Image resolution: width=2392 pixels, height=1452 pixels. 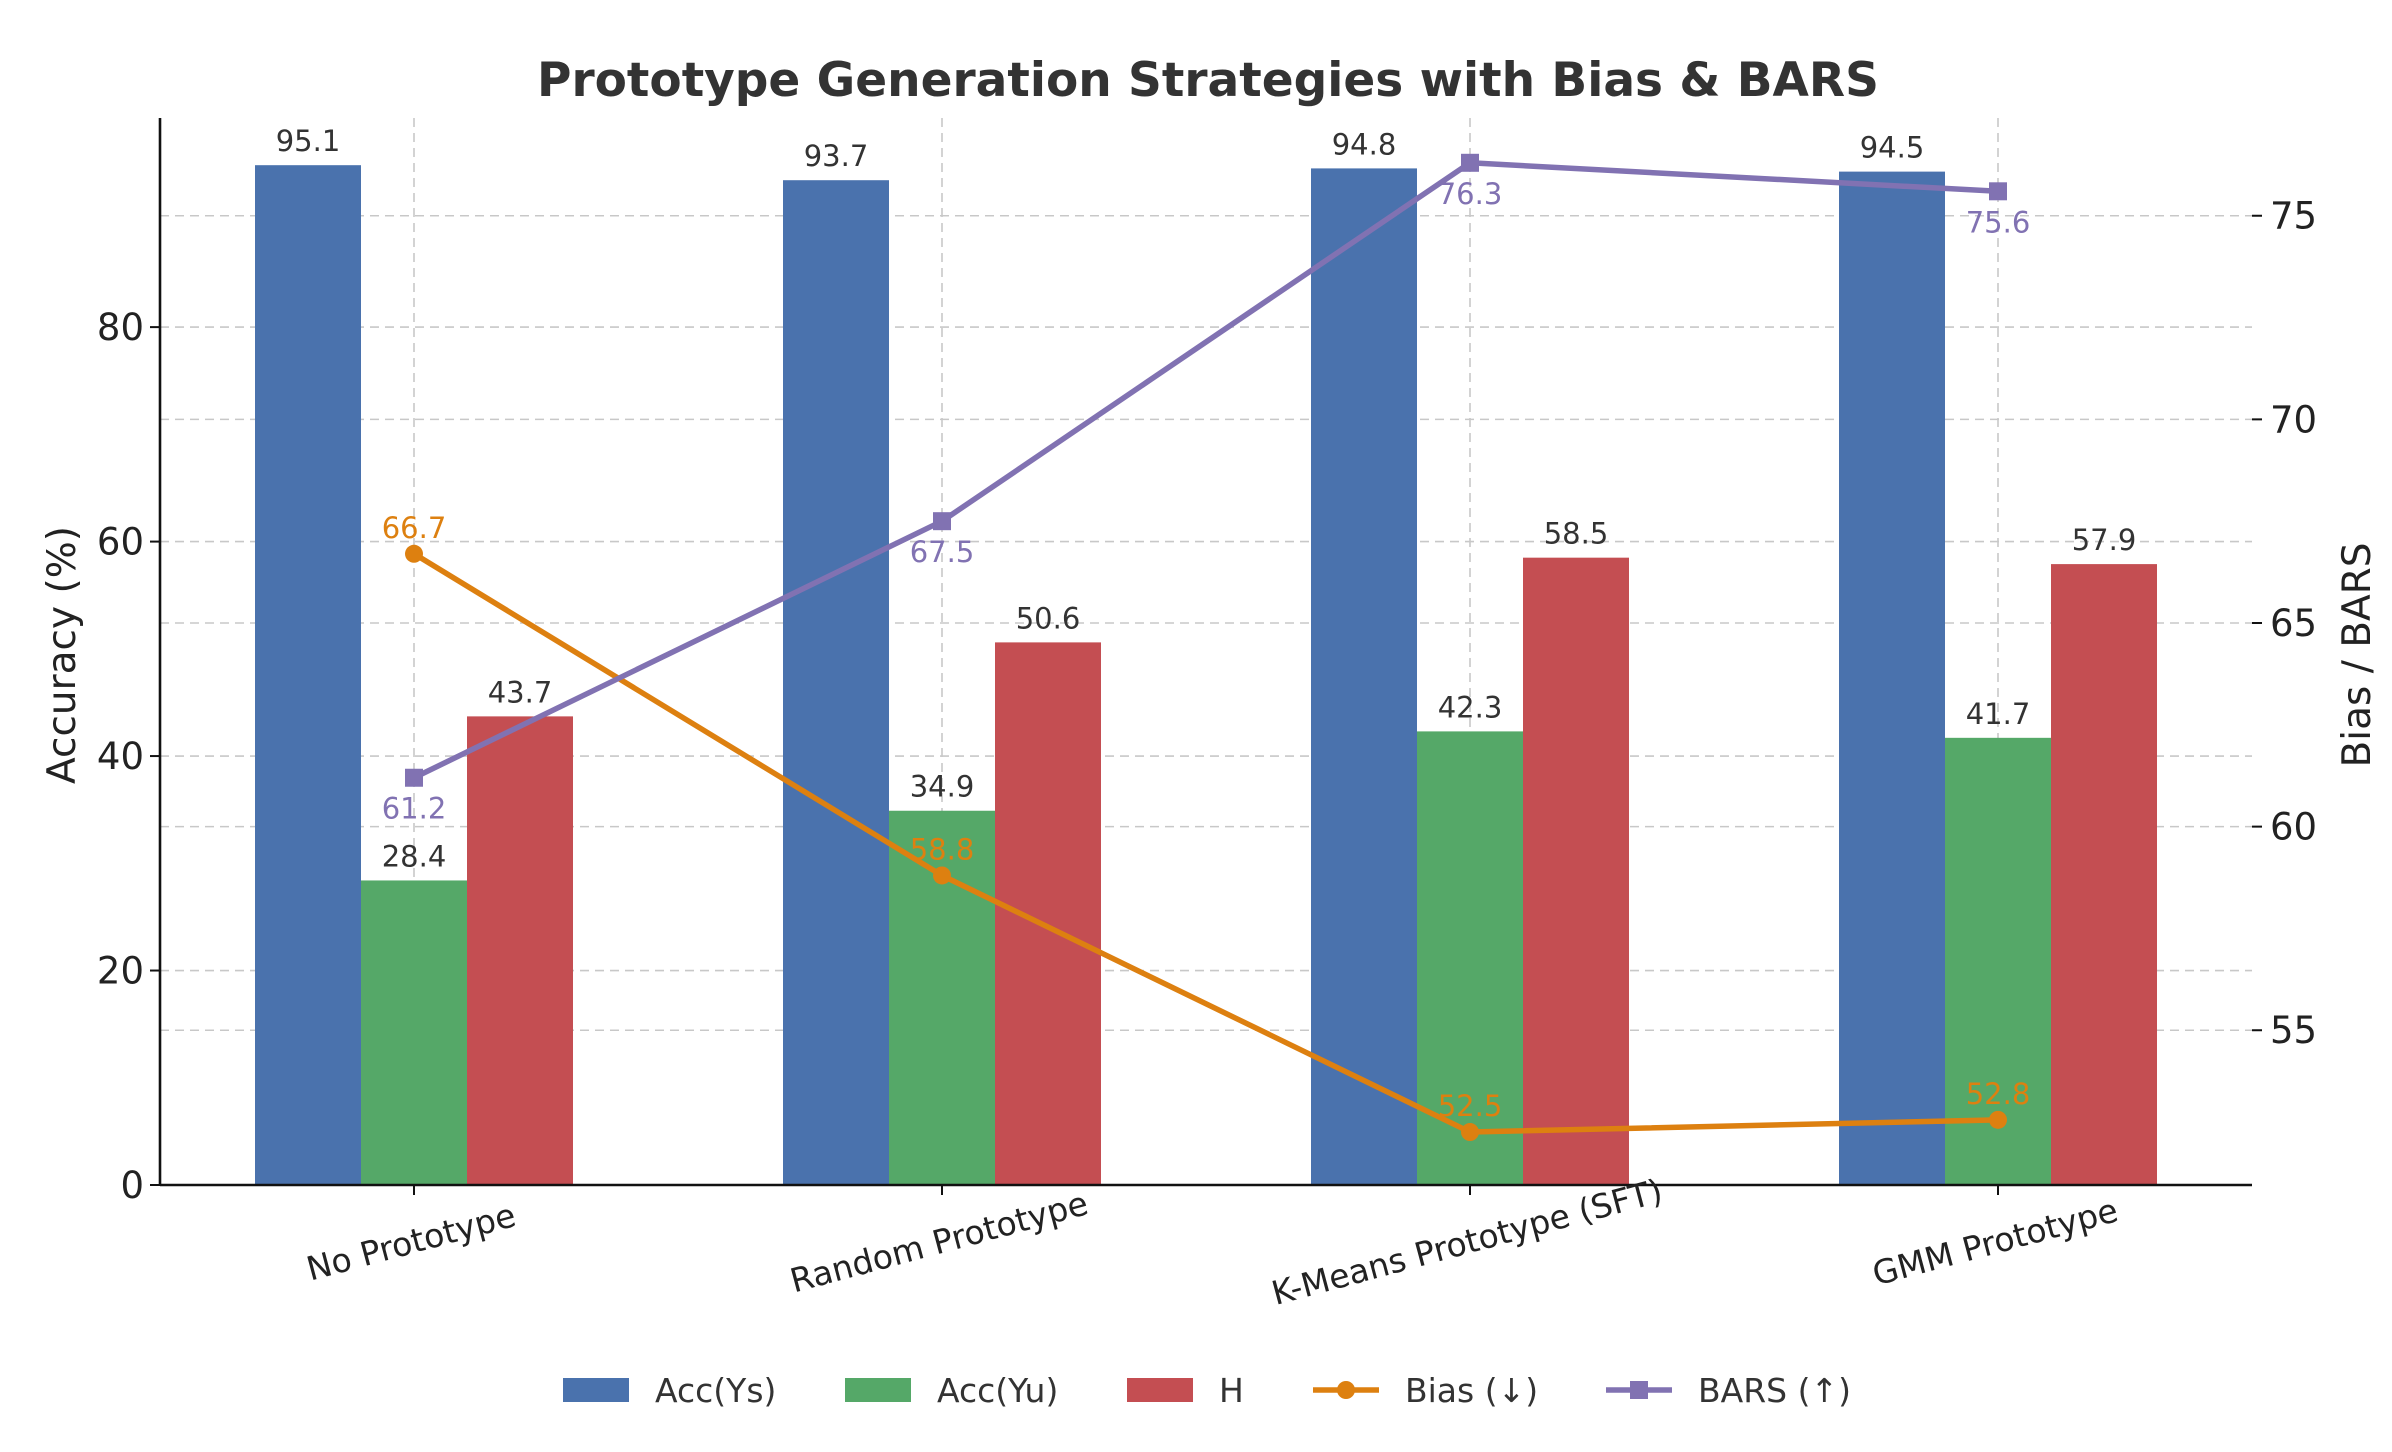 What do you see at coordinates (414, 856) in the screenshot?
I see `bar-value-label: 28.4` at bounding box center [414, 856].